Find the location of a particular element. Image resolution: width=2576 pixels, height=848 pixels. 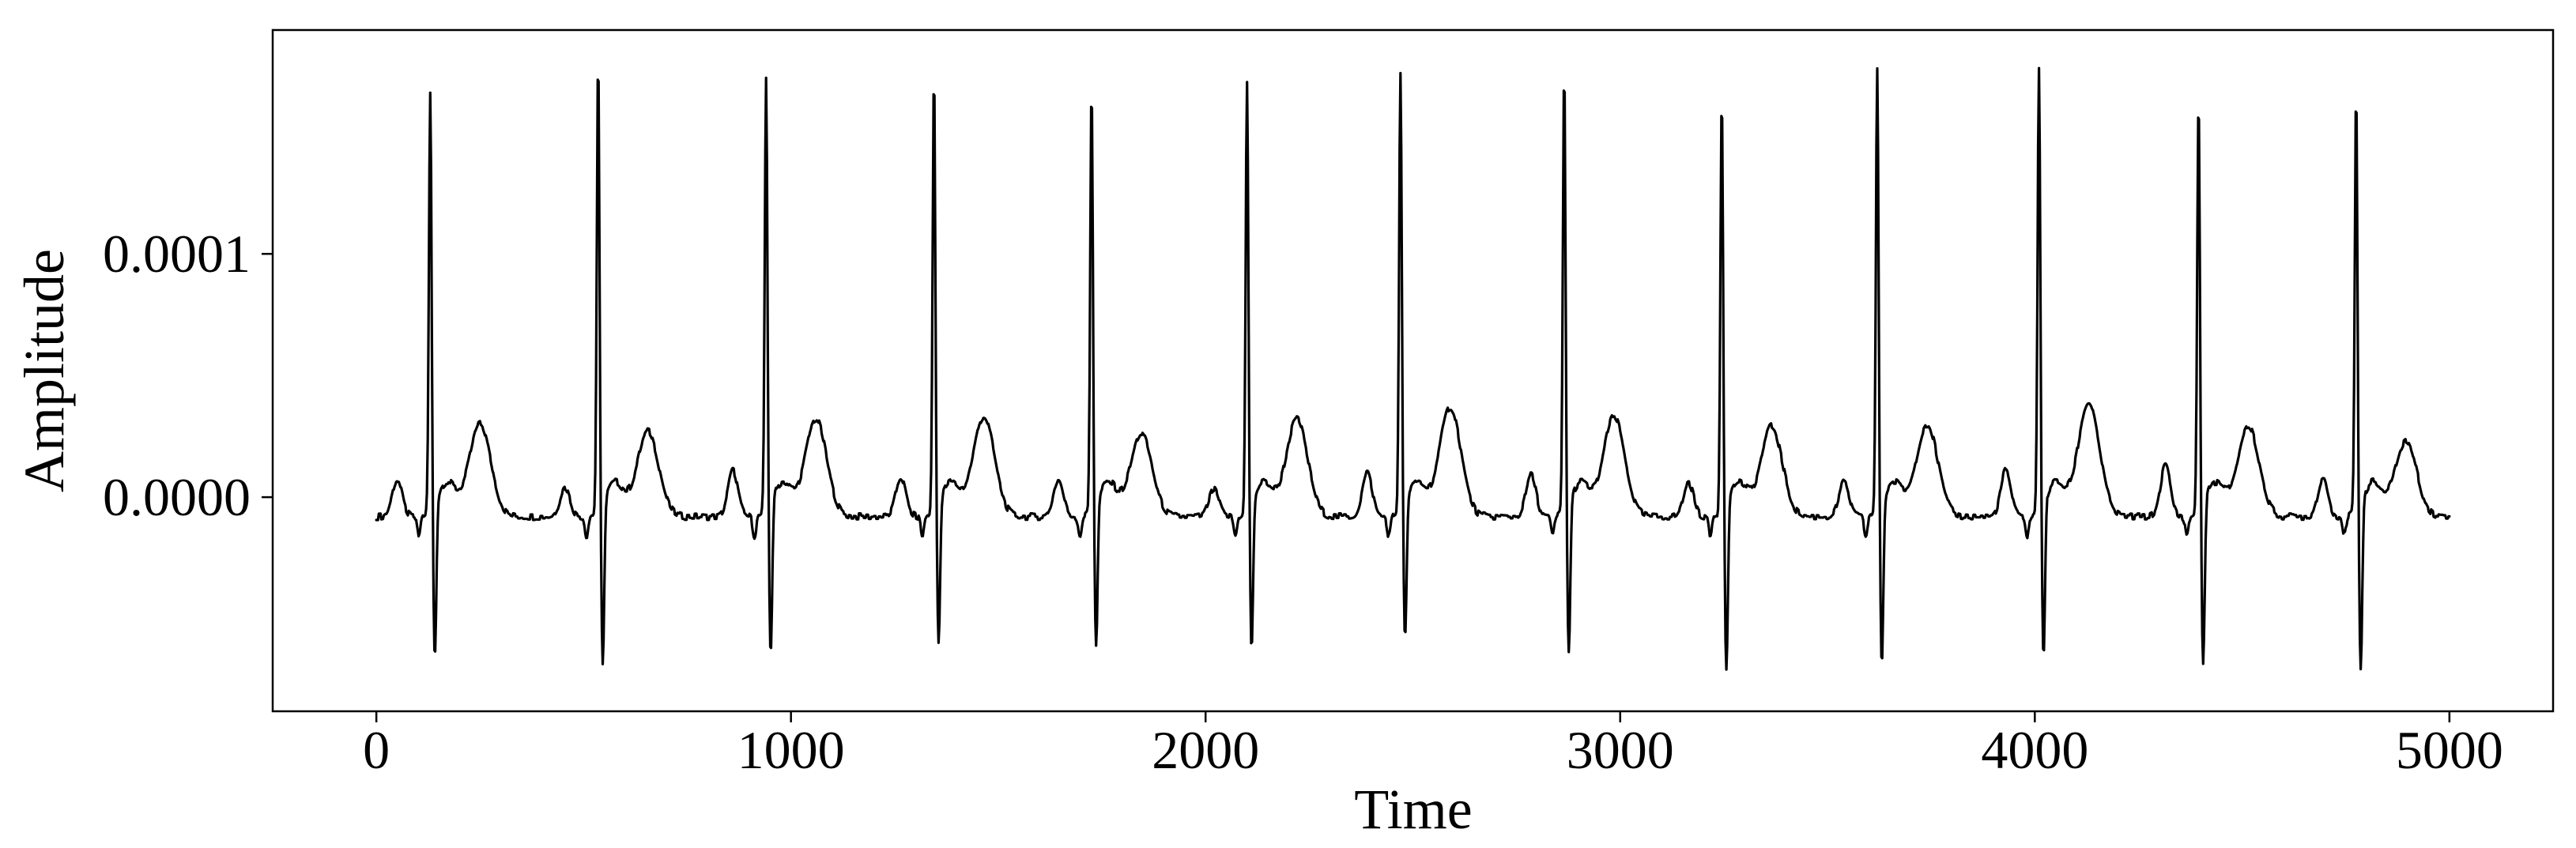

y-tick-label: 0.0000 is located at coordinates (177, 497).